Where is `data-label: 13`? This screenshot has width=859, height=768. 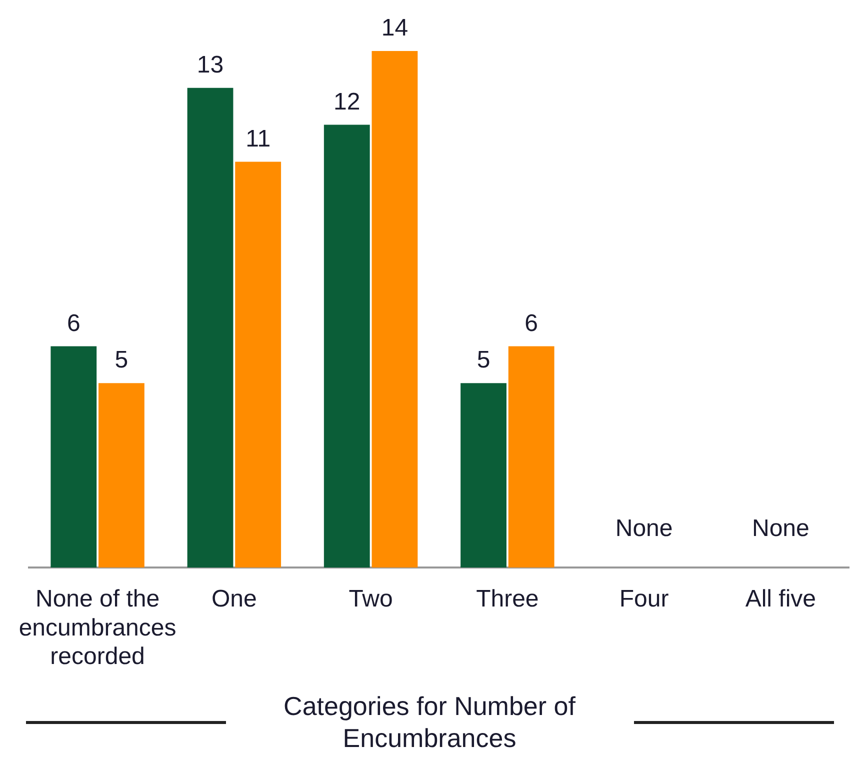 data-label: 13 is located at coordinates (210, 65).